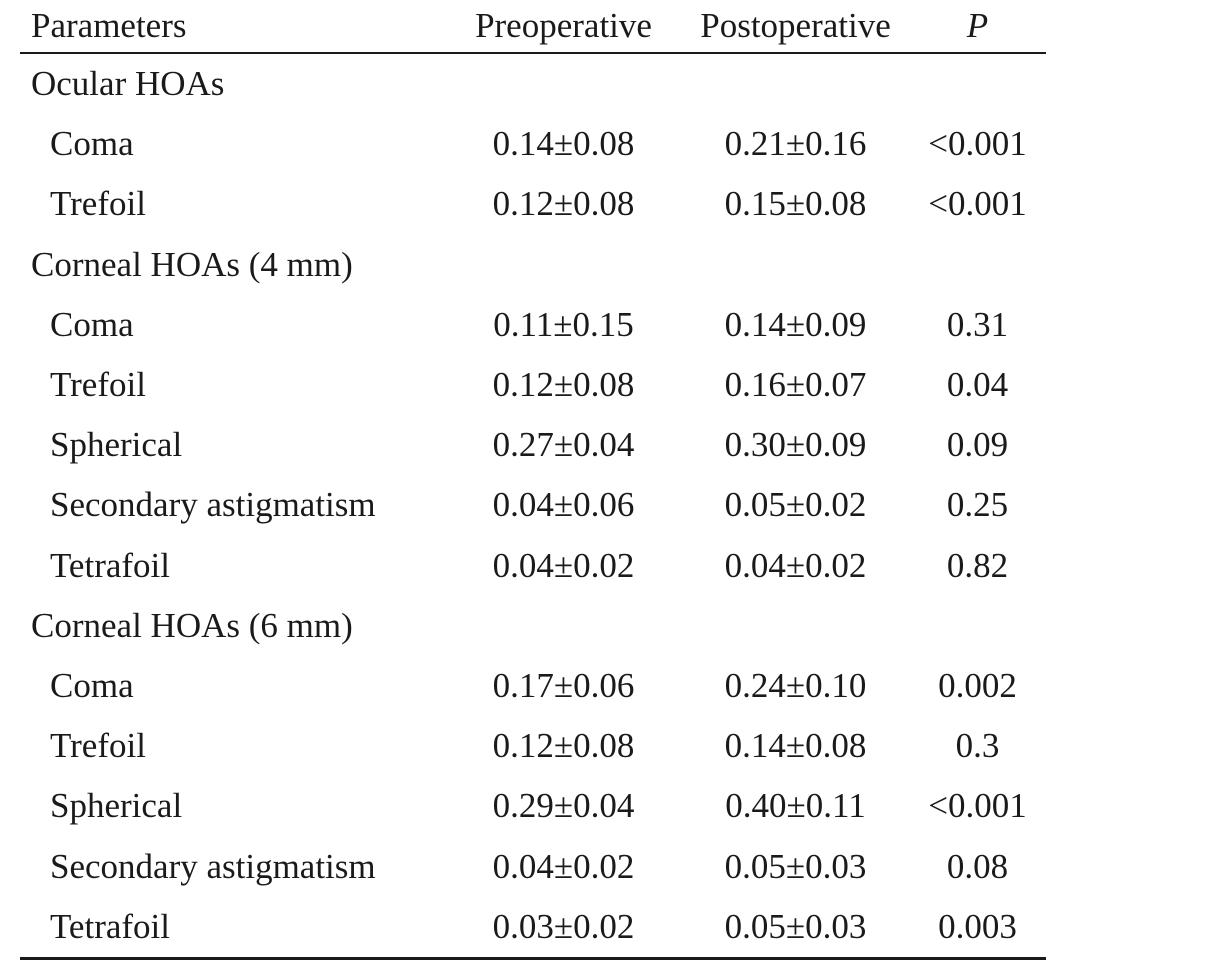  What do you see at coordinates (795, 27) in the screenshot?
I see `header-postoperative: Postoperative` at bounding box center [795, 27].